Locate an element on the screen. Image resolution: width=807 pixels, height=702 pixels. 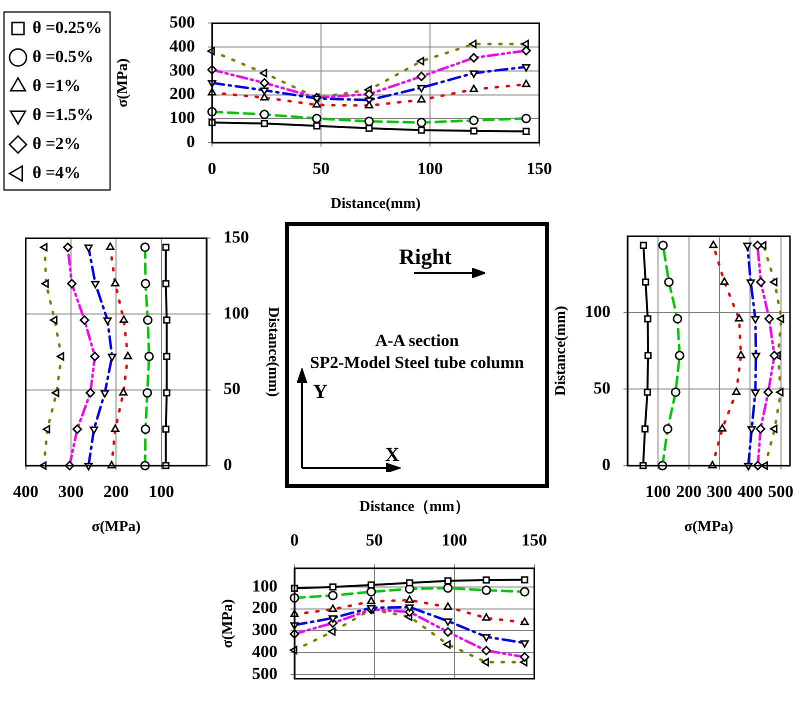
legend-label: θ =1.5% is located at coordinates (63, 114).